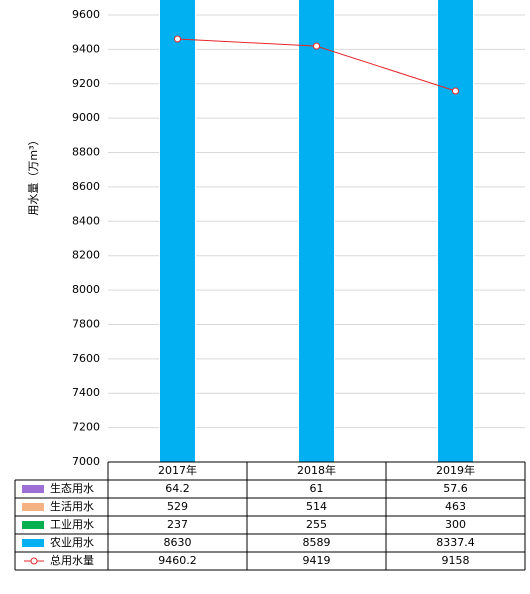 This screenshot has width=530, height=594. What do you see at coordinates (317, 488) in the screenshot?
I see `table-value: 61` at bounding box center [317, 488].